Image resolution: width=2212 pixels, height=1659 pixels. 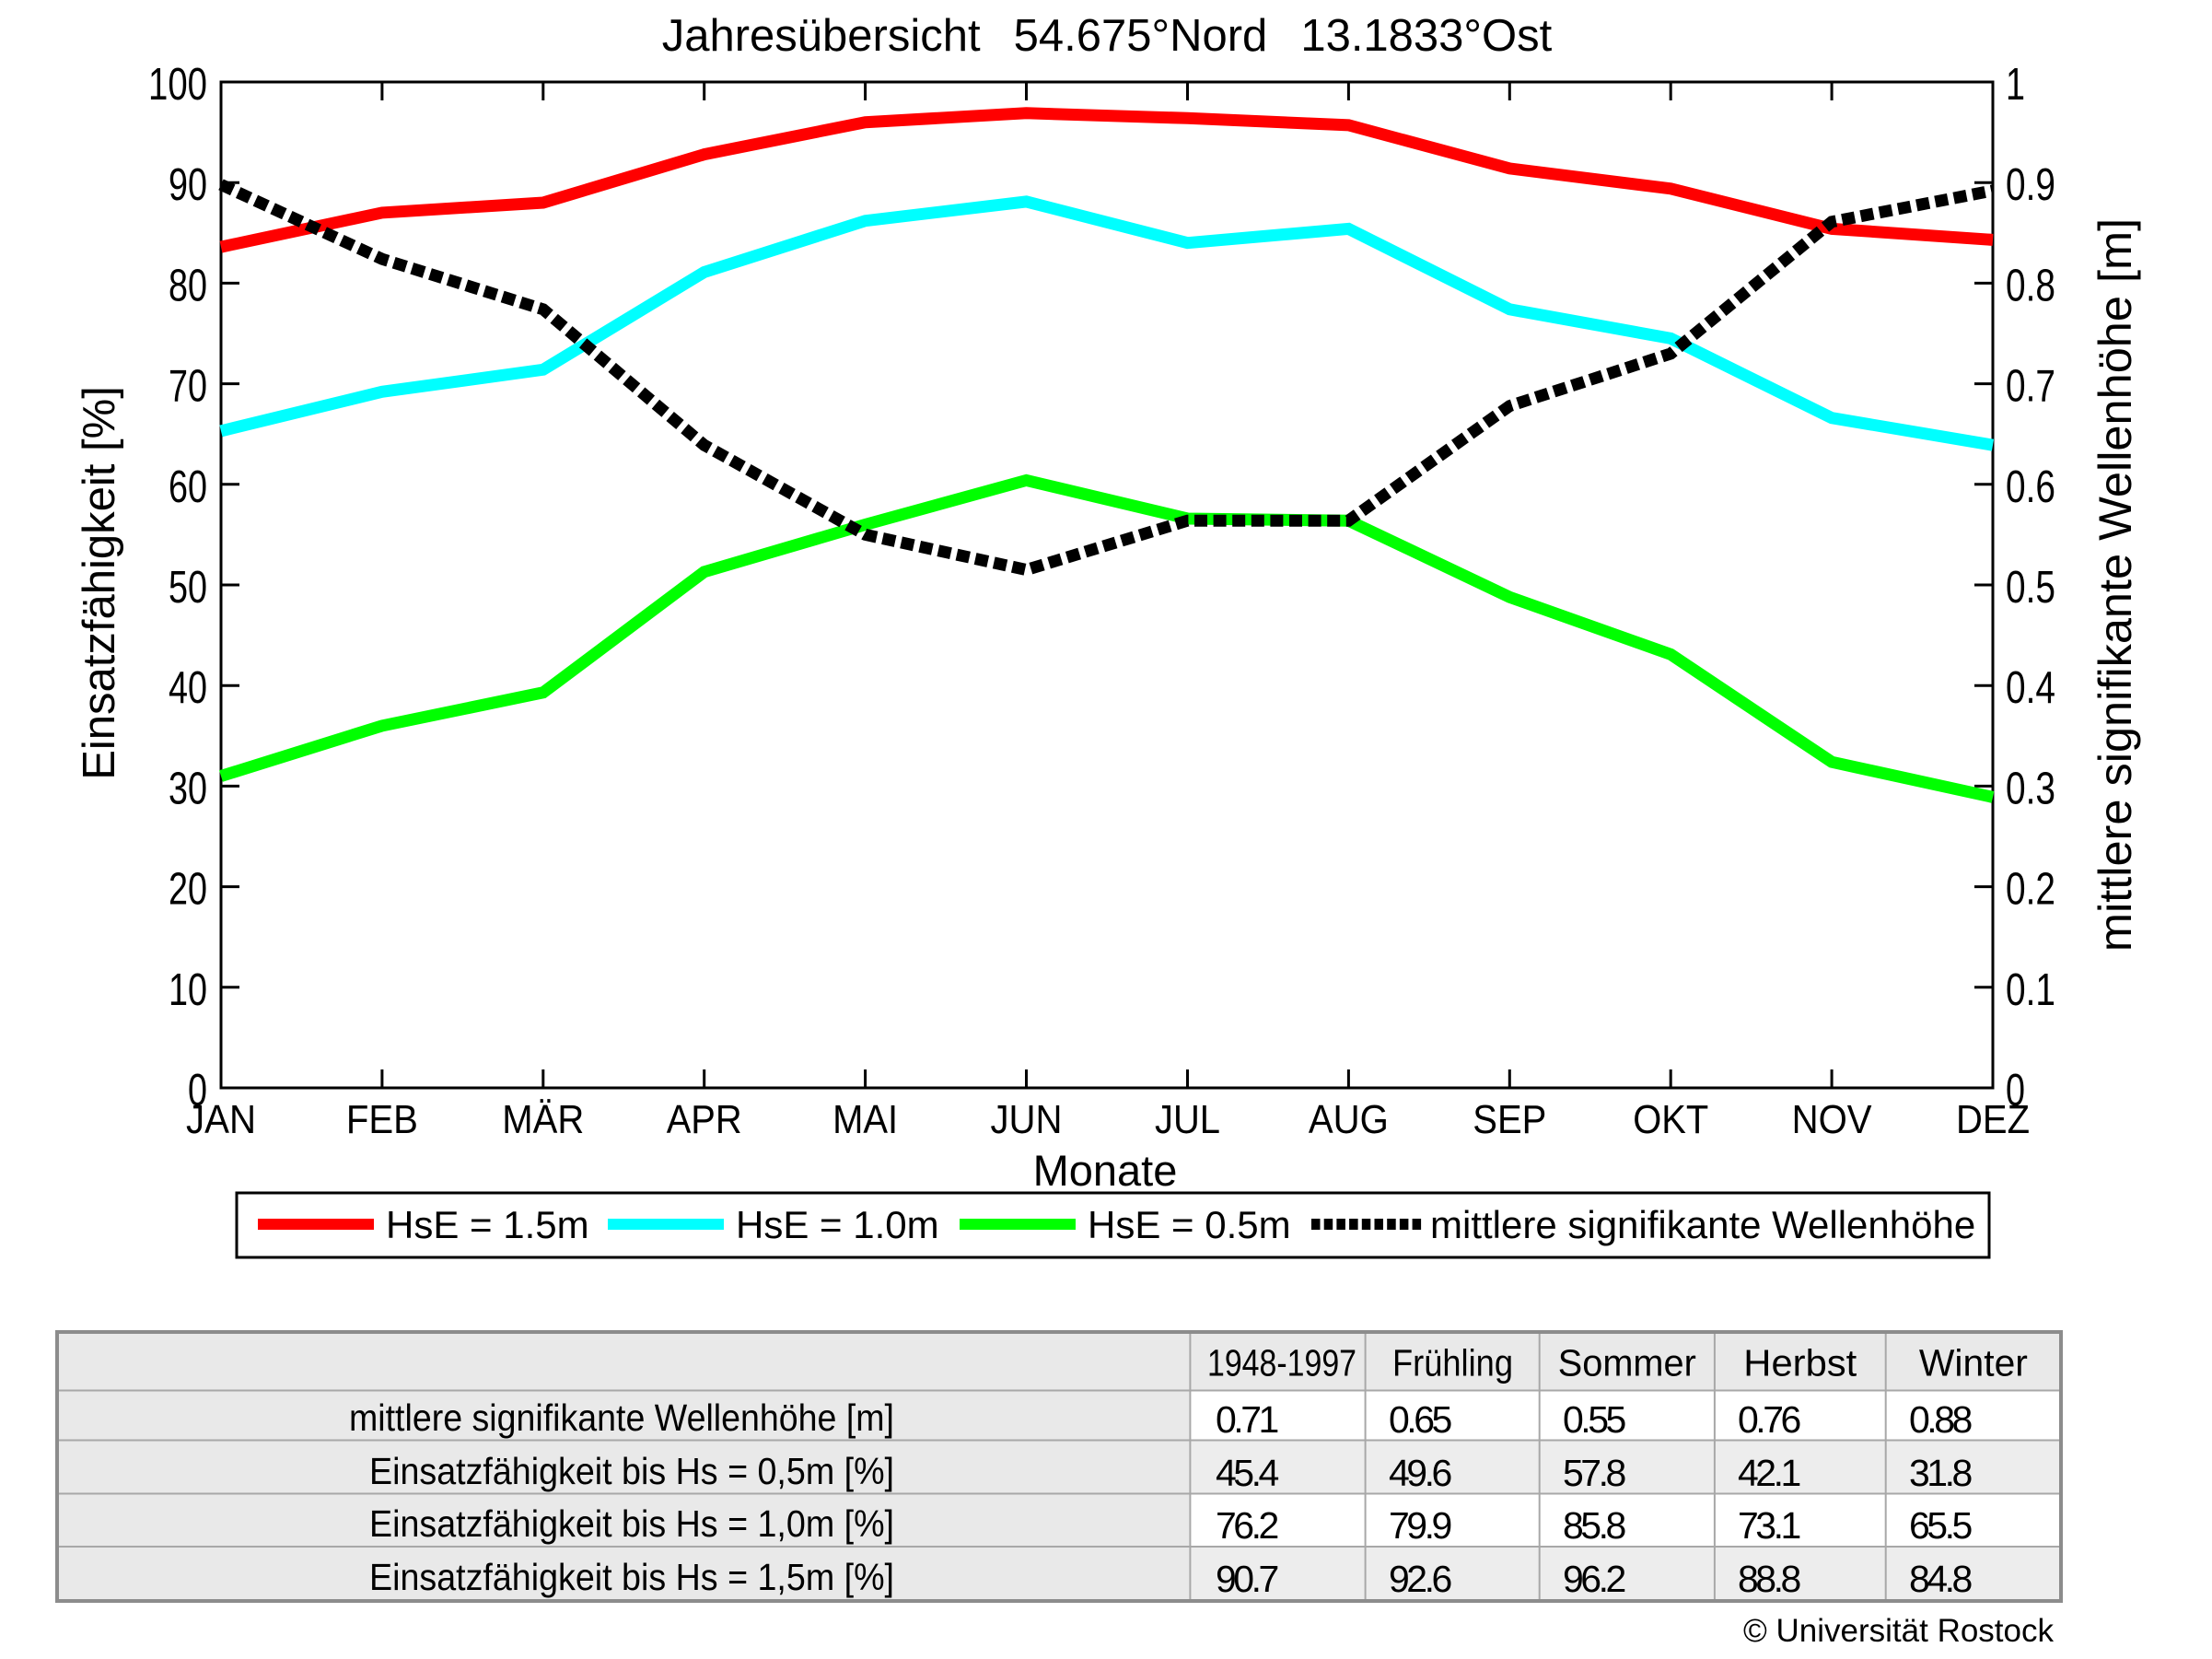 What do you see at coordinates (1247, 1579) in the screenshot?
I see `svg-text: 90.7` at bounding box center [1247, 1579].